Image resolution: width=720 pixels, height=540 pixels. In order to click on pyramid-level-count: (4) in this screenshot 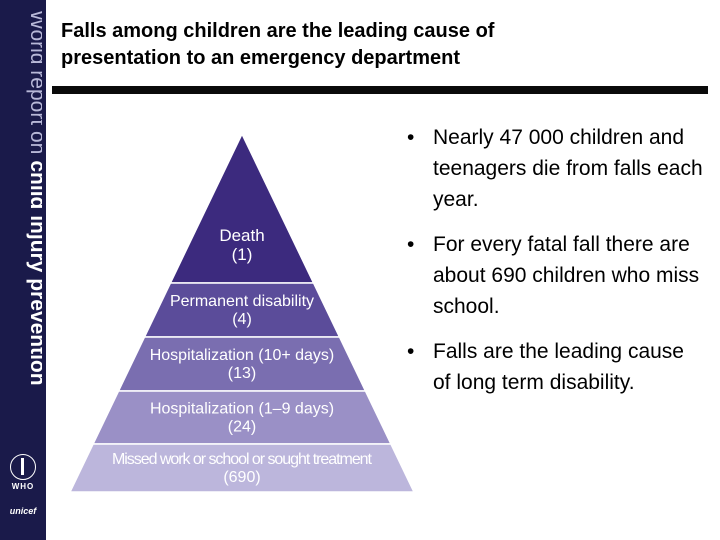, I will do `click(242, 319)`.